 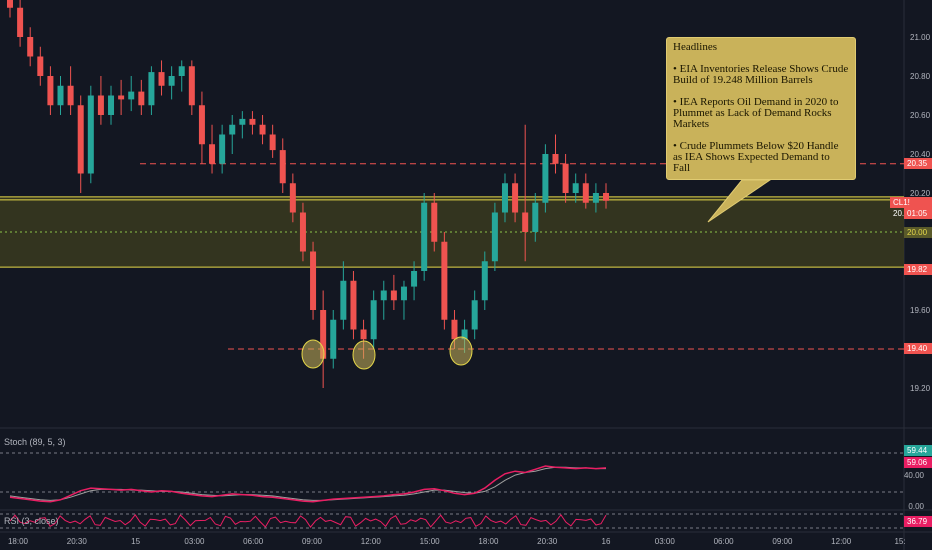 I want to click on time-axis-tick: 15:00, so click(x=430, y=541).